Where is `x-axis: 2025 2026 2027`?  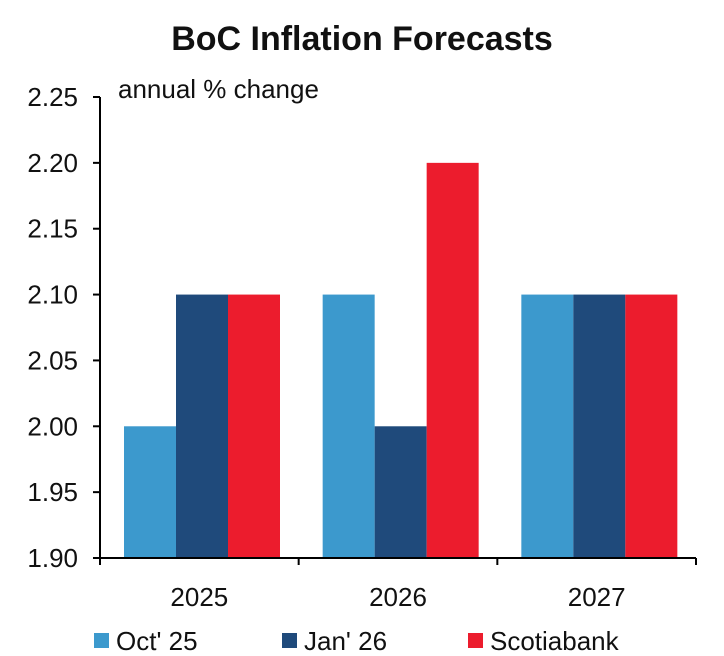 x-axis: 2025 2026 2027 is located at coordinates (398, 585).